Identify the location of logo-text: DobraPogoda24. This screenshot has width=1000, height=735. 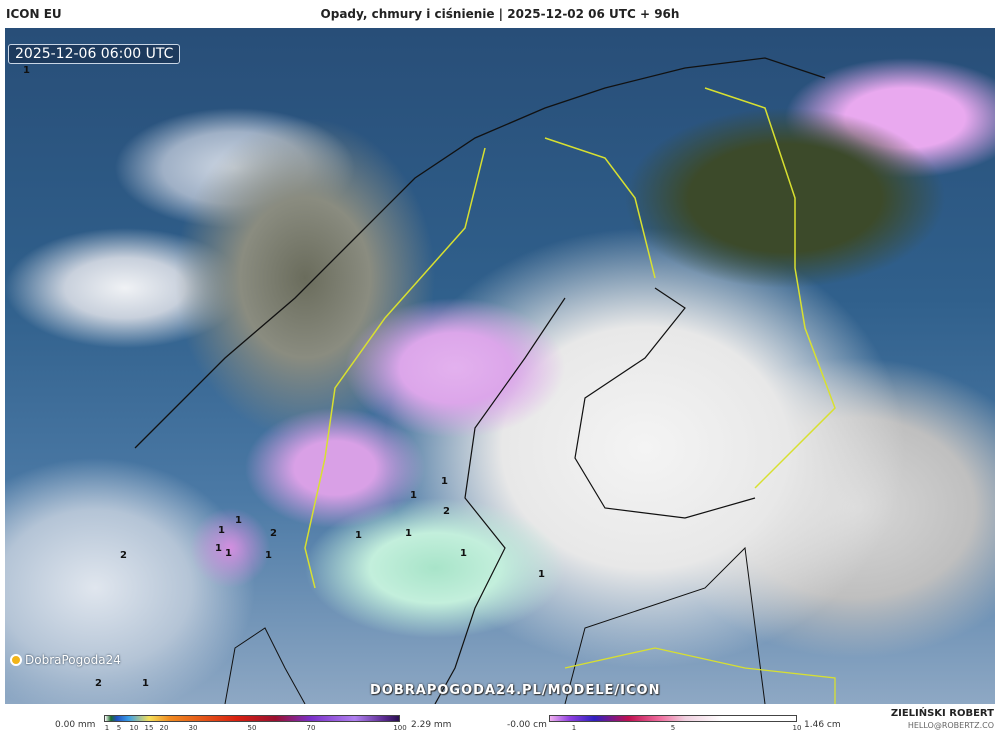
(73, 660).